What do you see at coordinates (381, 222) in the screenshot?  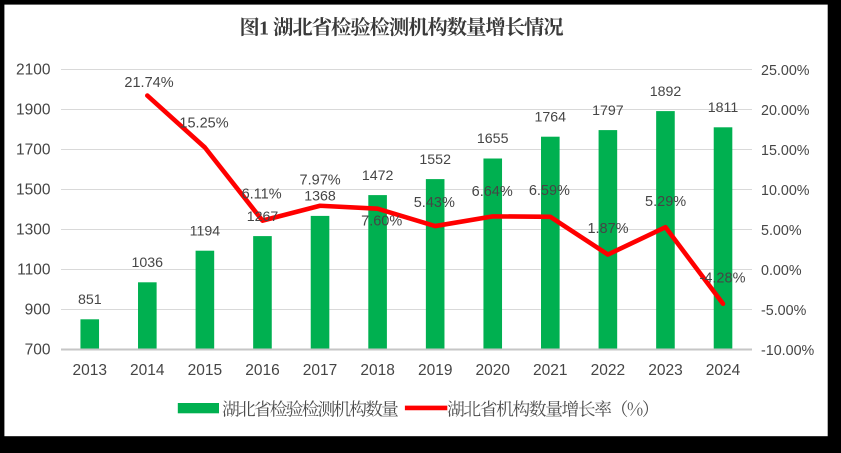 I see `svg-text: 7.60%` at bounding box center [381, 222].